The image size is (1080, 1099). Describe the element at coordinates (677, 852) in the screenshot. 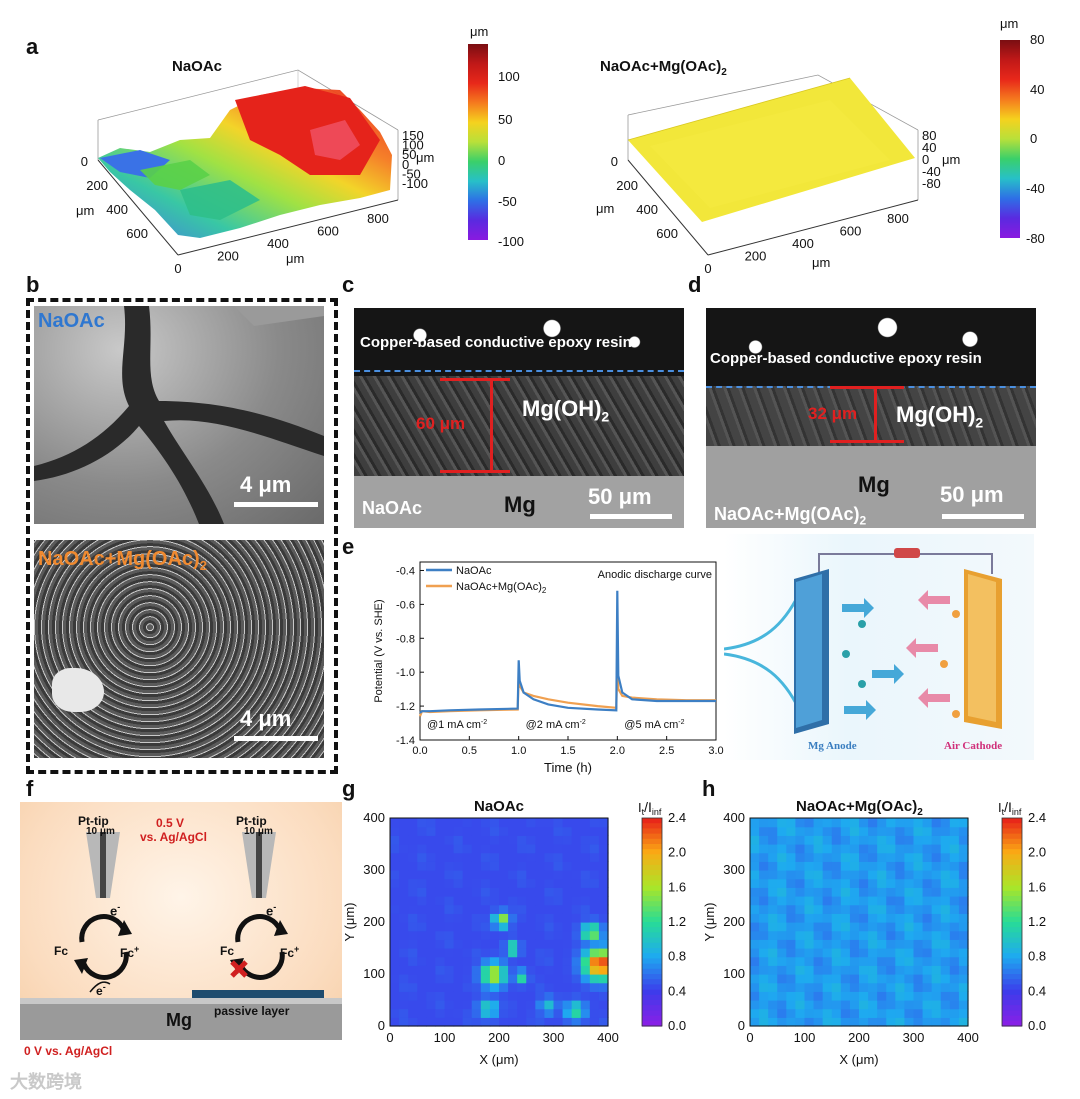

I see `g-cbar-tick-1: 2.0` at that location.